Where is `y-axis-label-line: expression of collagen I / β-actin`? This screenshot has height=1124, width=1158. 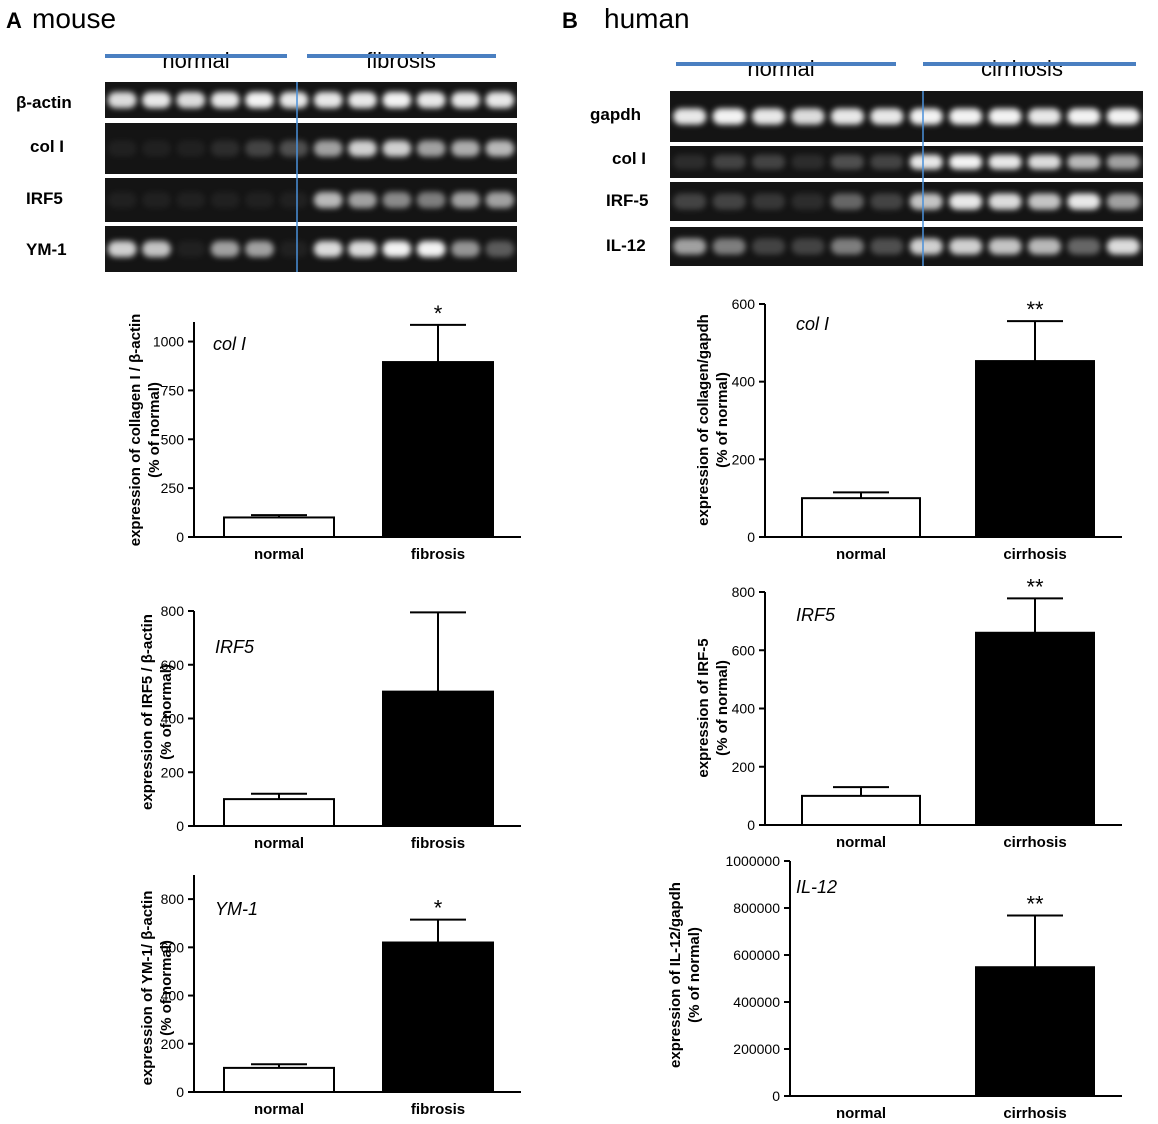
y-axis-label-line: expression of collagen I / β-actin is located at coordinates (135, 430).